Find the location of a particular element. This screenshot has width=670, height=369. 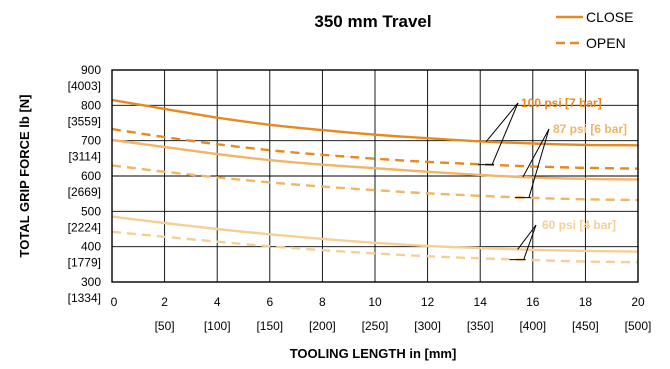

series-line-100-open is located at coordinates (375, 148).